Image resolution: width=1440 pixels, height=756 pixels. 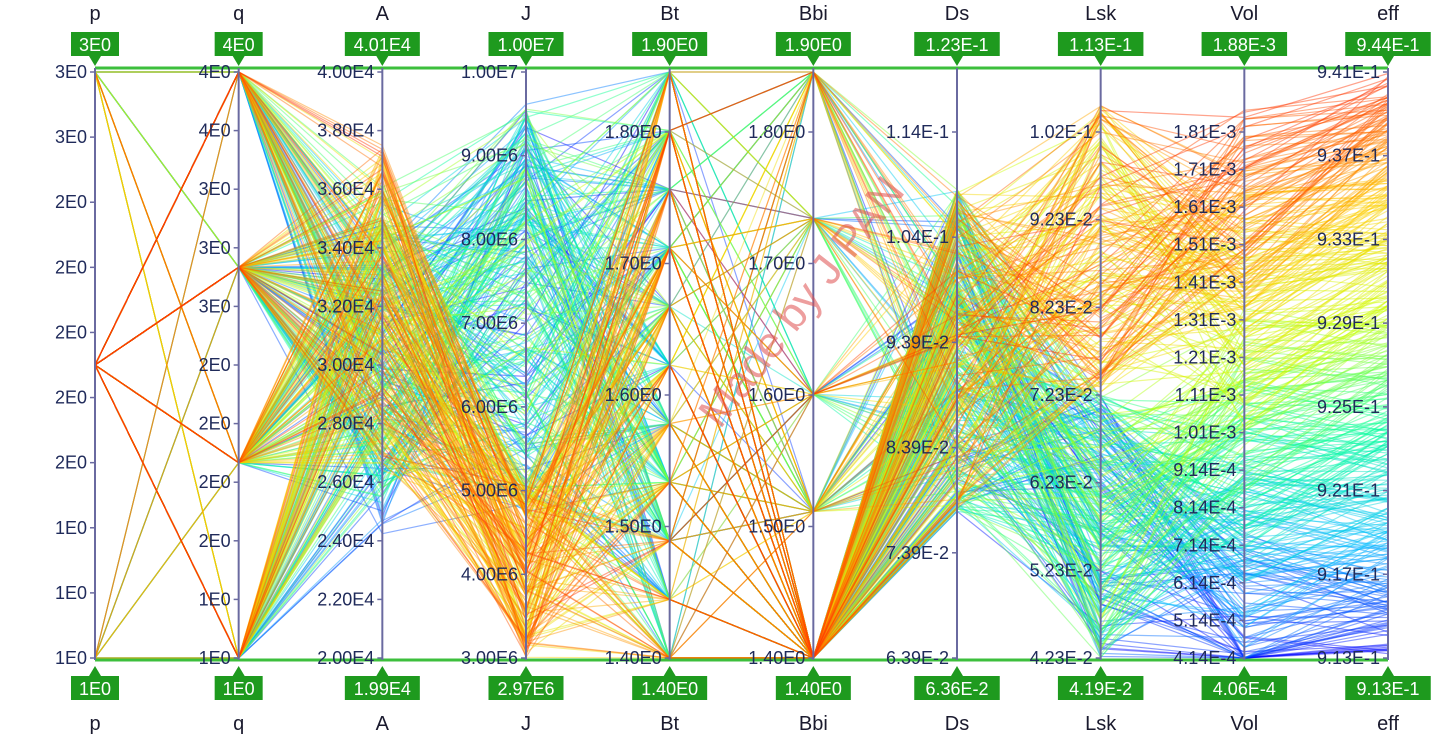 I want to click on top-badge-label: 4.01E4, so click(x=382, y=45).